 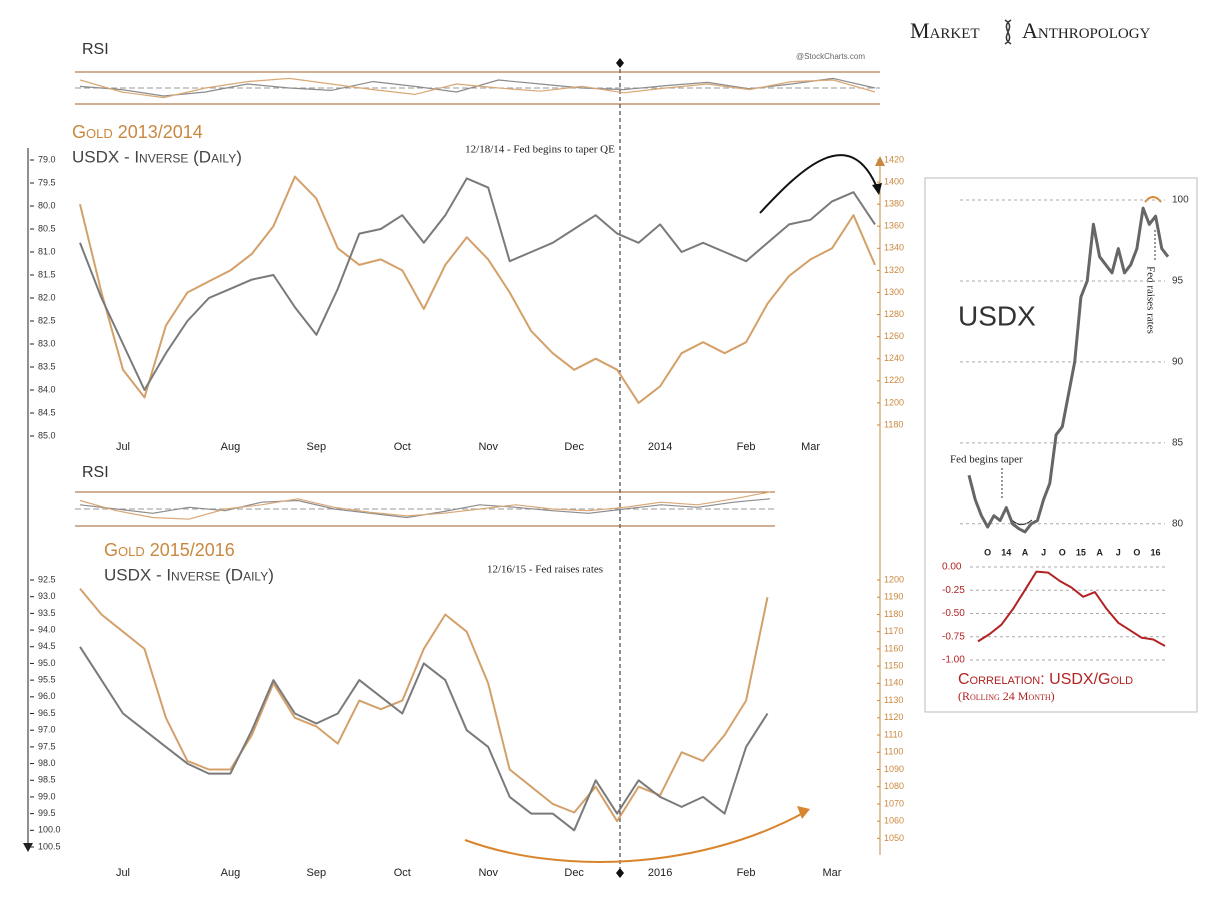 I want to click on dna-icon, so click(x=1008, y=32).